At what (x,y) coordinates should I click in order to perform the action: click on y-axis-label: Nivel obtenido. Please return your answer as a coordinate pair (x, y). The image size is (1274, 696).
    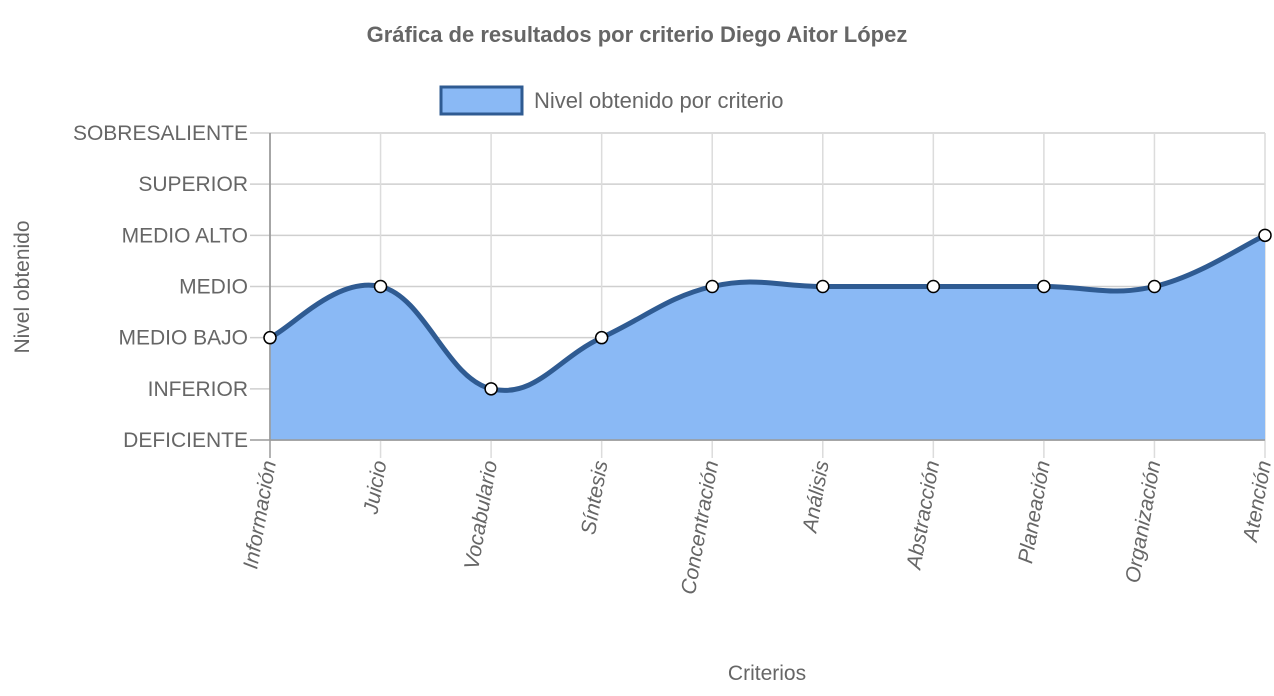
    Looking at the image, I should click on (22, 286).